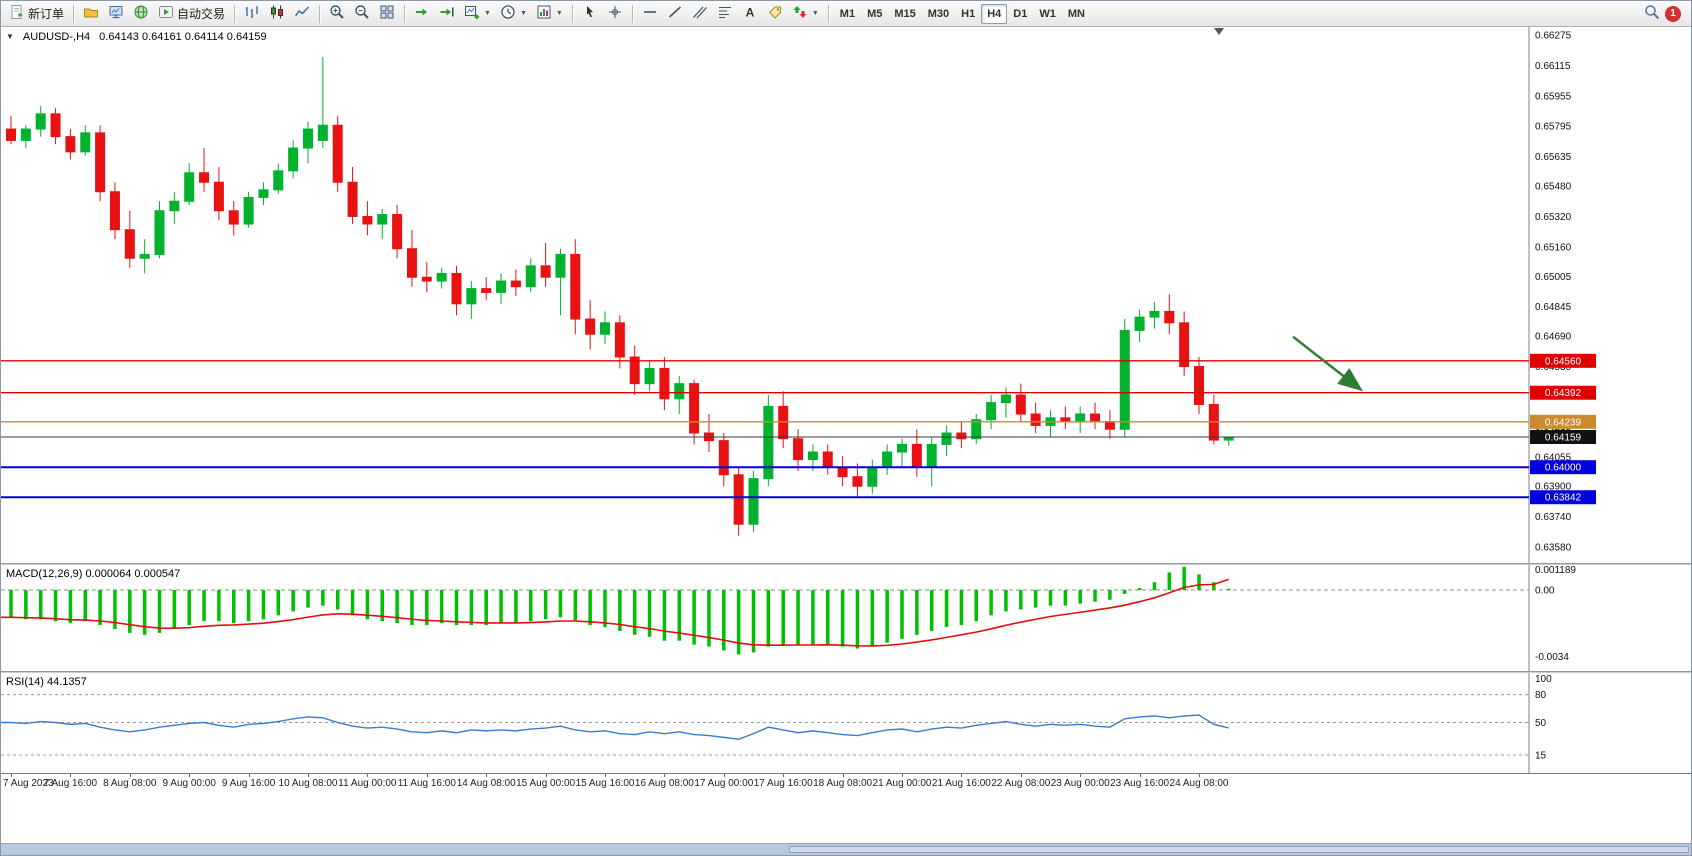 The height and width of the screenshot is (856, 1692). I want to click on globe-icon, so click(141, 13).